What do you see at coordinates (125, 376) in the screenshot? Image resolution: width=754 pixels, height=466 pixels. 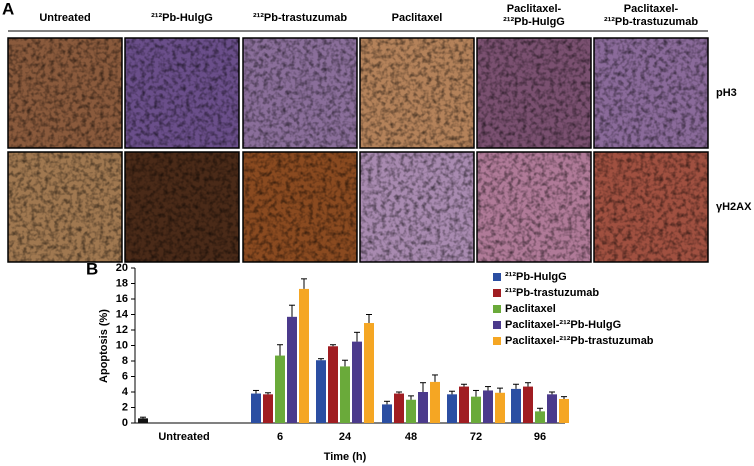 I see `y-tick-label: 6` at bounding box center [125, 376].